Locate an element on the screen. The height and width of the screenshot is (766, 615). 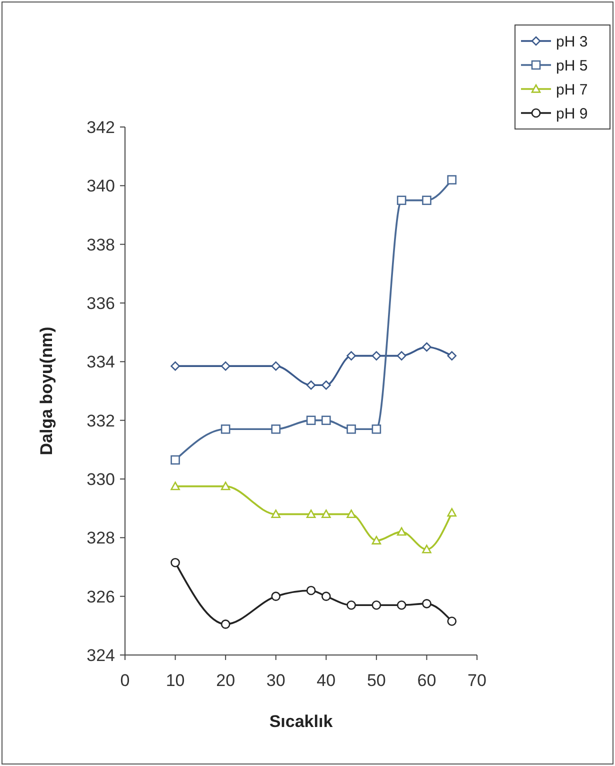
y-axis-title: Dalga boyu(nm) is located at coordinates (46, 391).